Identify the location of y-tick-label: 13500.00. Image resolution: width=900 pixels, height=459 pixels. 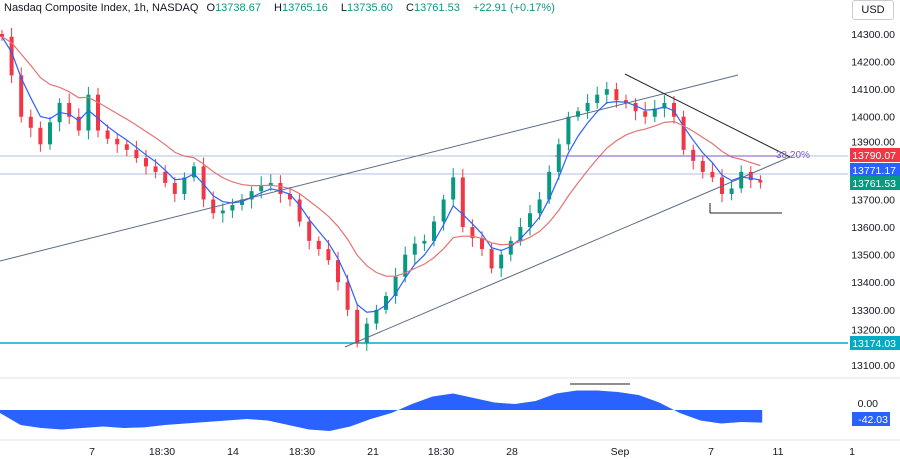
(873, 256).